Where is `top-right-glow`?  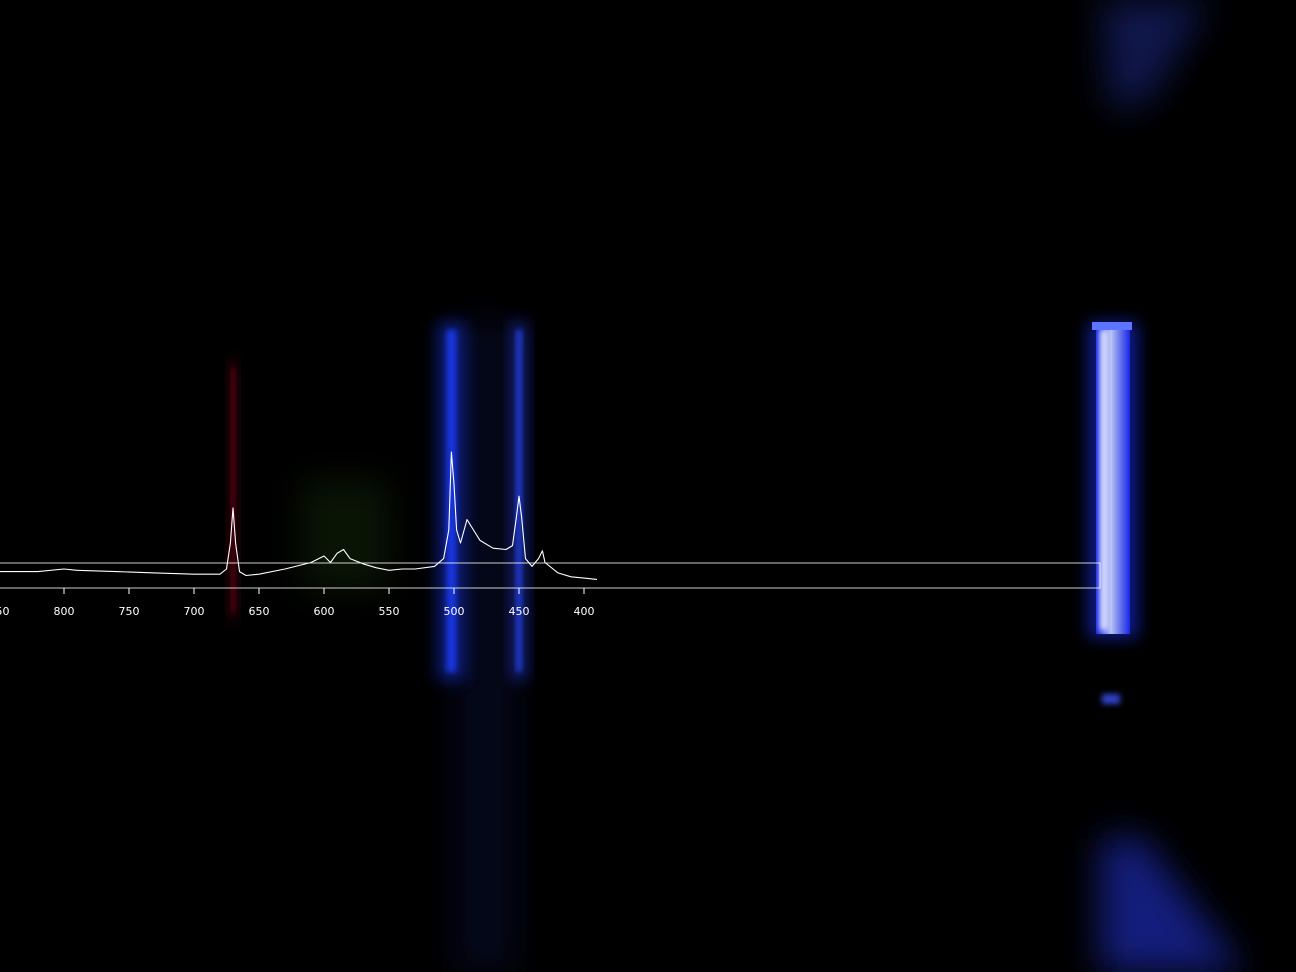 top-right-glow is located at coordinates (1155, 55).